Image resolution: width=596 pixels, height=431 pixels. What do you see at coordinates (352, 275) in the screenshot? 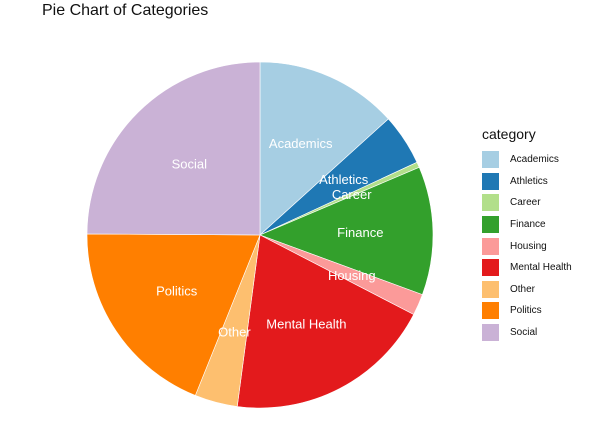
I see `slice-label-housing: Housing` at bounding box center [352, 275].